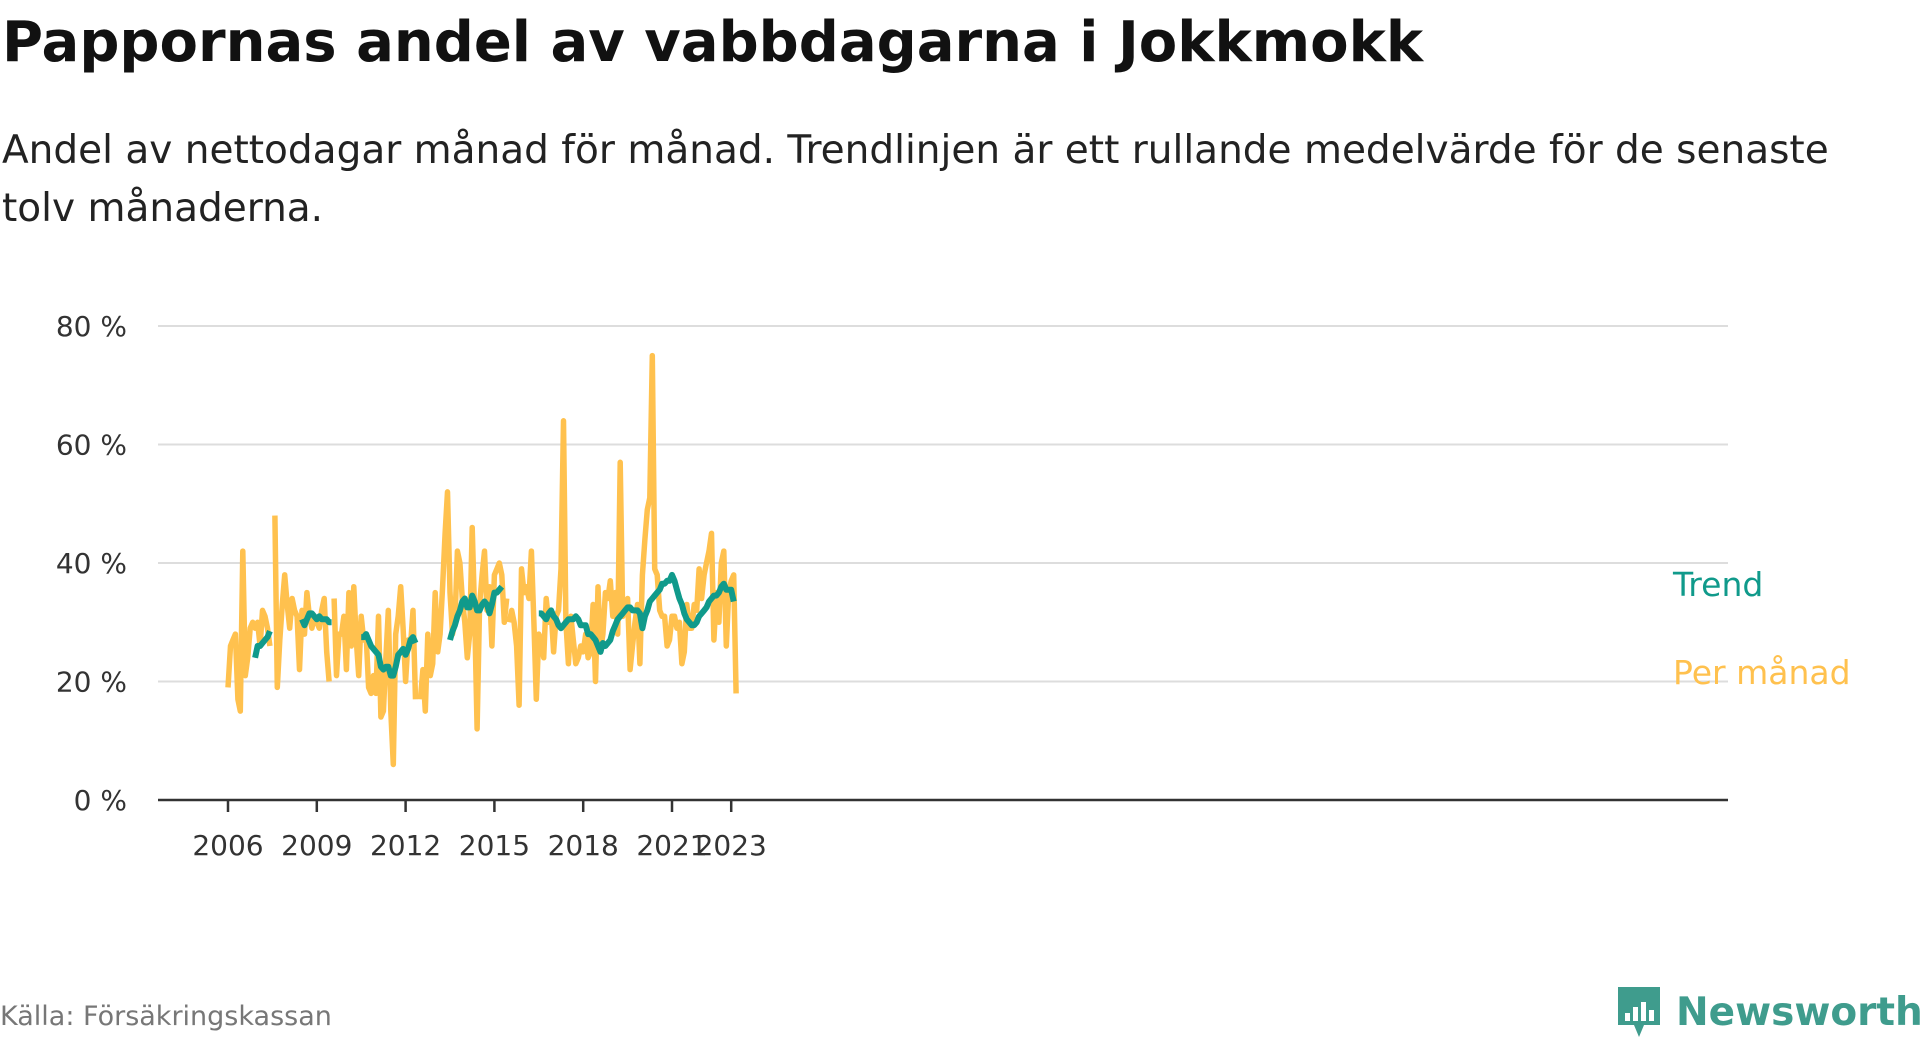 The image size is (1920, 1042). I want to click on y-axis-tick-labels: 0 % 20 % 40 % 60 % 80 %, so click(91, 563).